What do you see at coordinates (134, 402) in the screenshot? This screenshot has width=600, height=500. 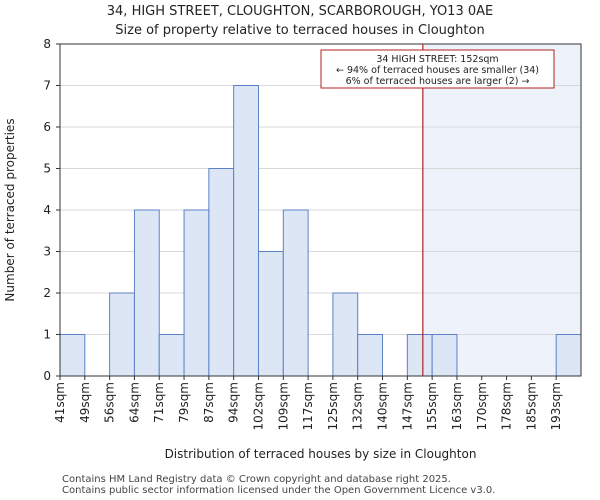 I see `x-tick-label: 64sqm` at bounding box center [134, 402].